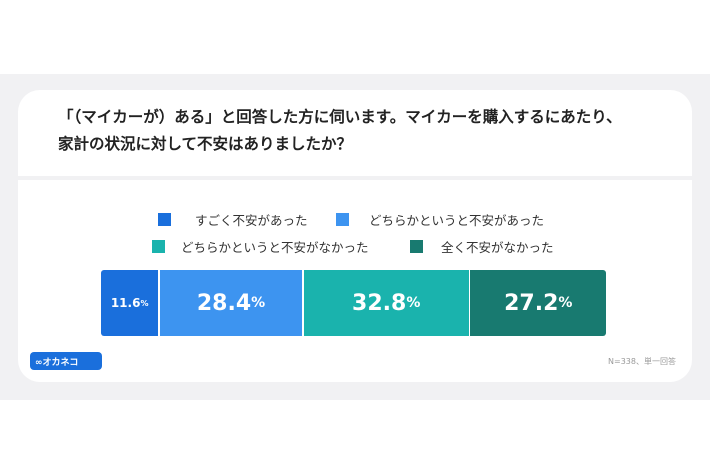 This screenshot has width=710, height=474. I want to click on data-label: 32.8, so click(379, 303).